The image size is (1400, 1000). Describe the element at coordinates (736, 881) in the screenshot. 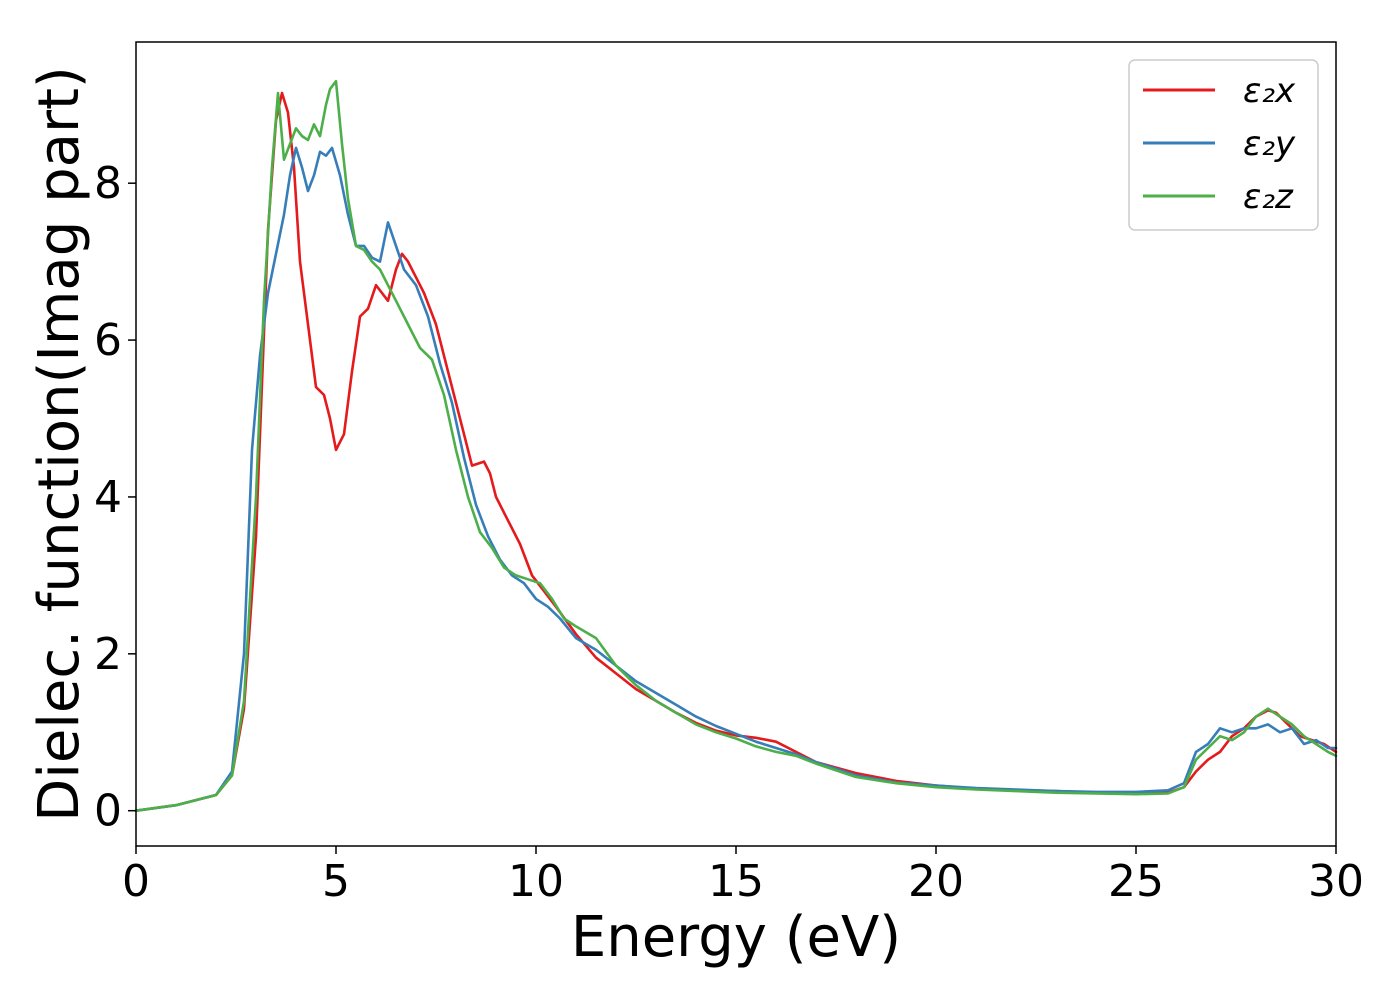

I see `x-tick-label-3: 15` at that location.